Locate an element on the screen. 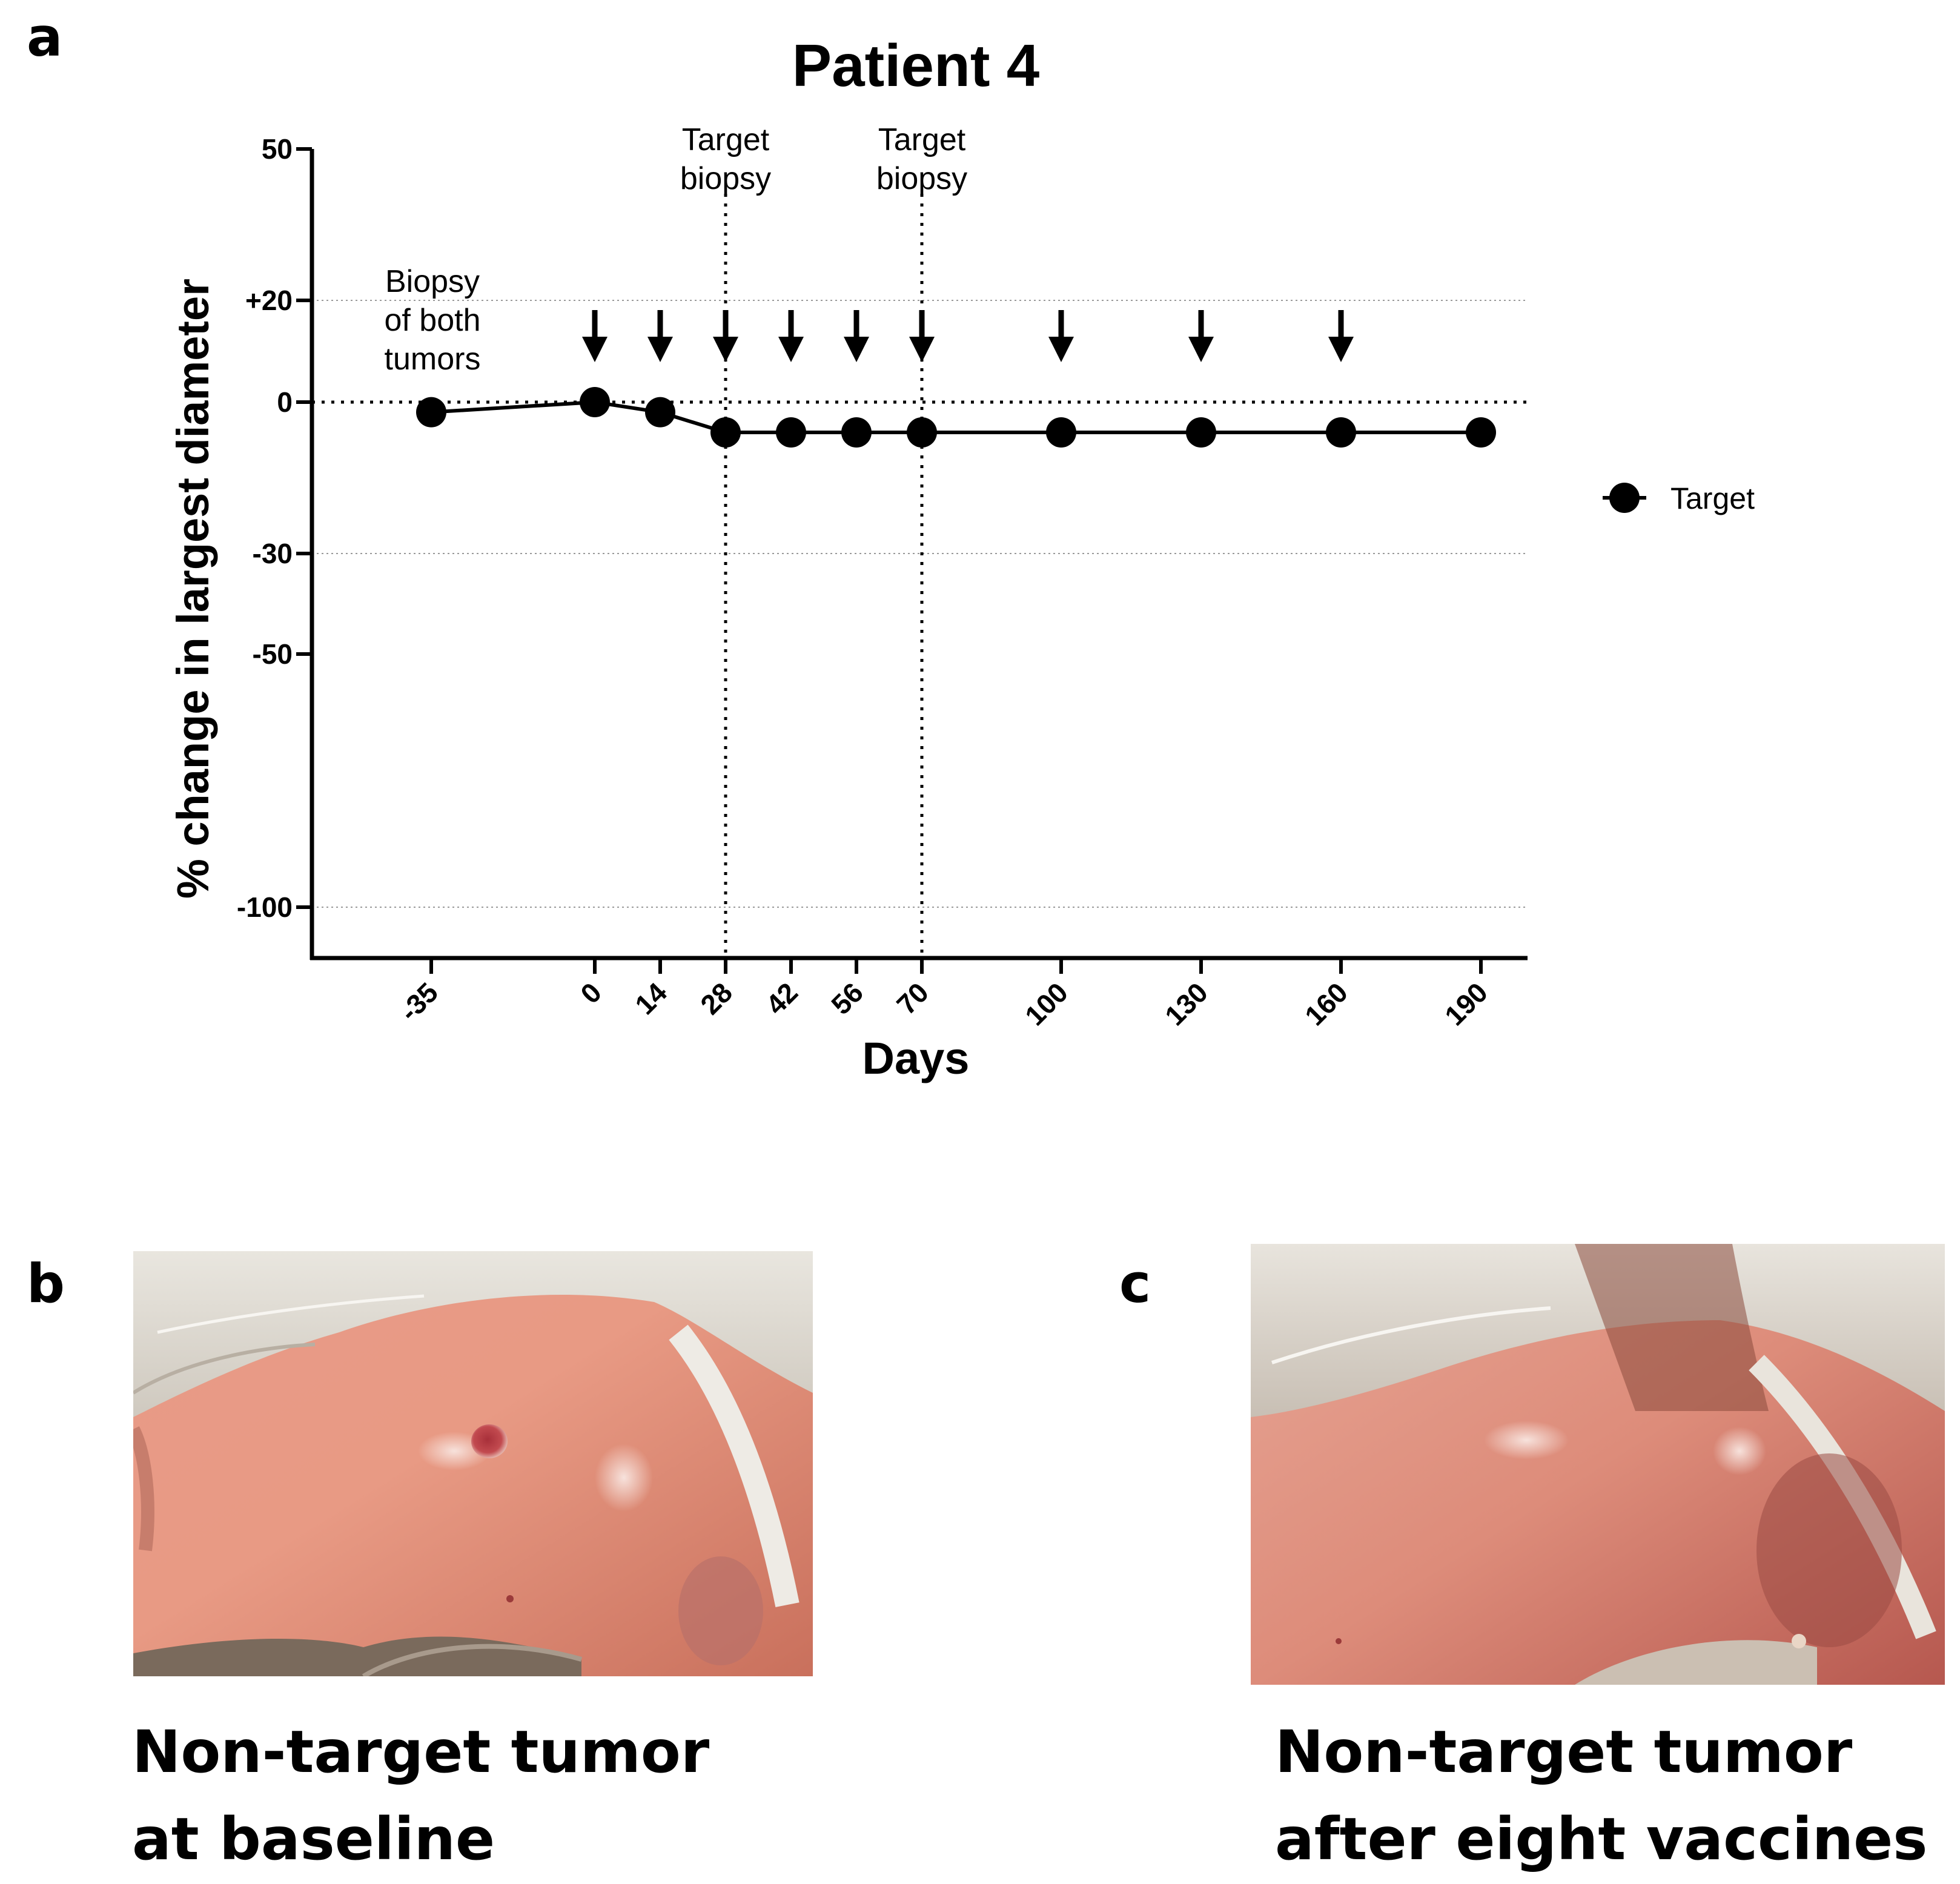 The image size is (1960, 1884). x-tick-label: 14 is located at coordinates (651, 998).